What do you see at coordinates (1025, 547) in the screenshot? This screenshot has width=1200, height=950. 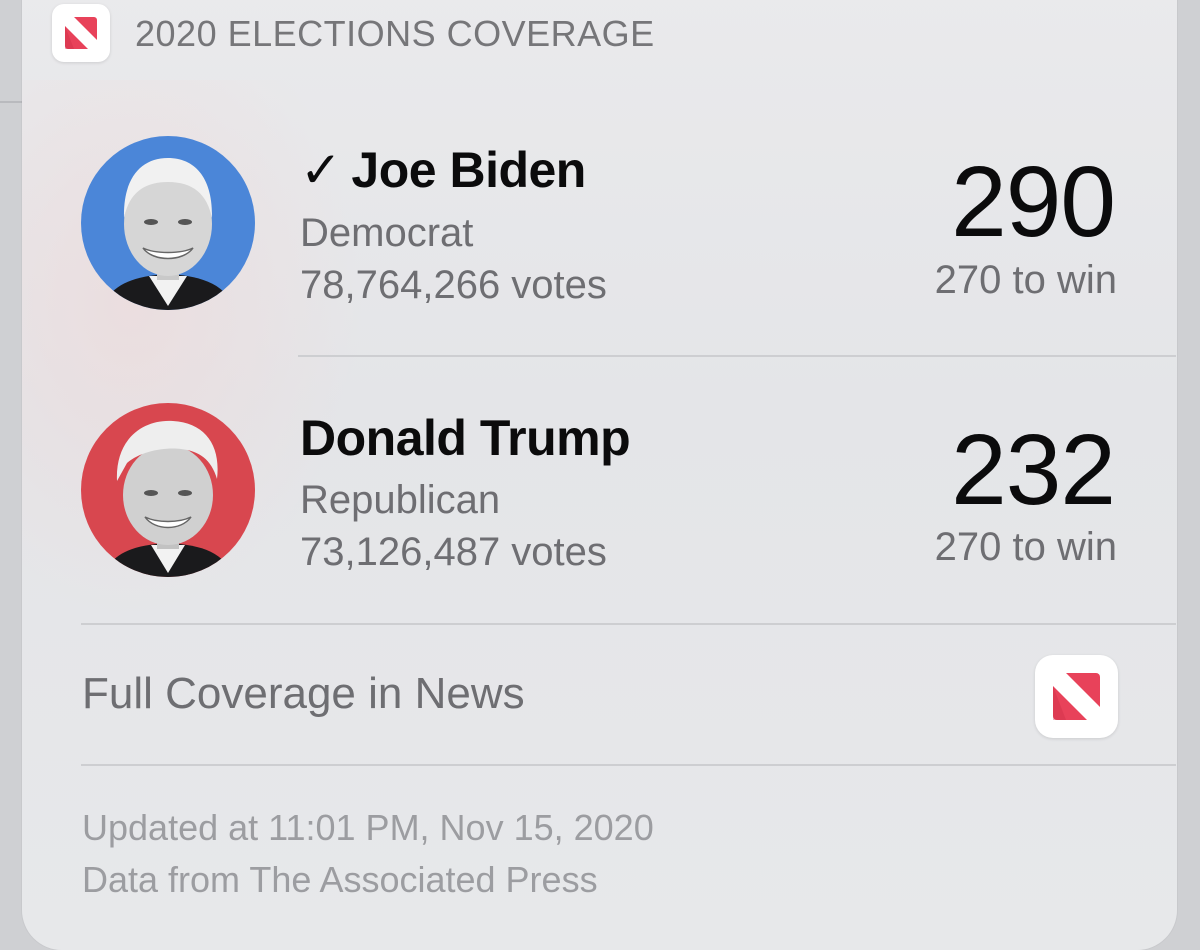 I see `to-win-label-trump: 270 to win` at bounding box center [1025, 547].